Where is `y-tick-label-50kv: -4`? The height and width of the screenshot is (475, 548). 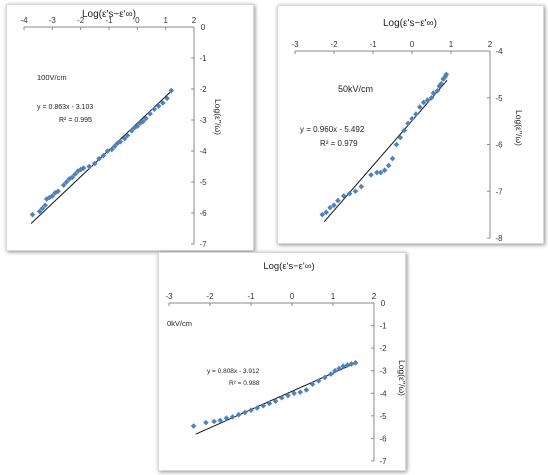 y-tick-label-50kv: -4 is located at coordinates (499, 51).